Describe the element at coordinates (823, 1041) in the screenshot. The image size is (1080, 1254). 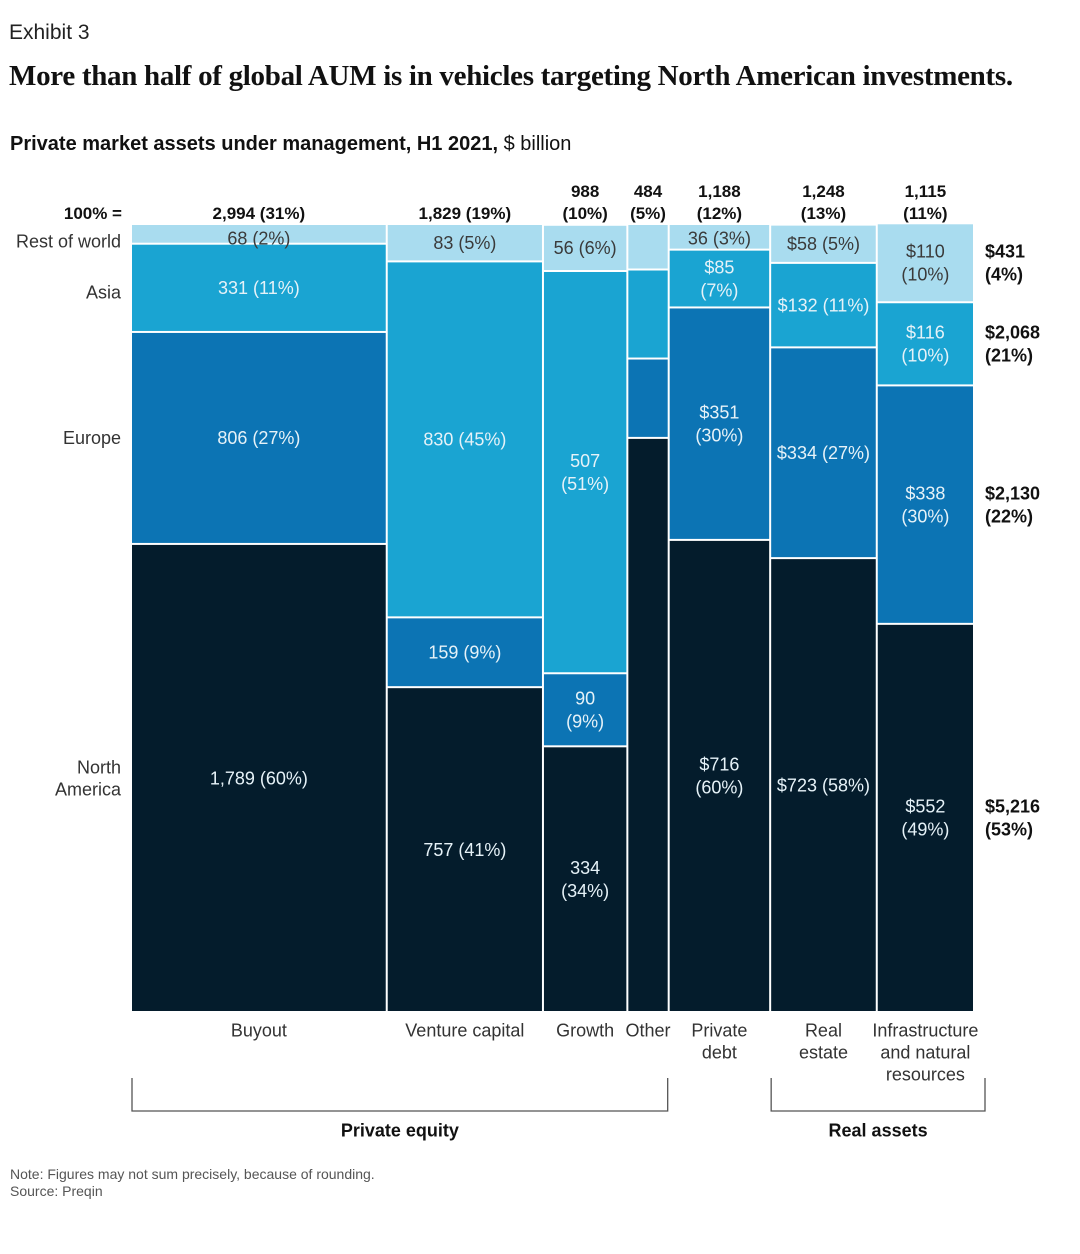
I see `category-label-real-estate: Real estate` at that location.